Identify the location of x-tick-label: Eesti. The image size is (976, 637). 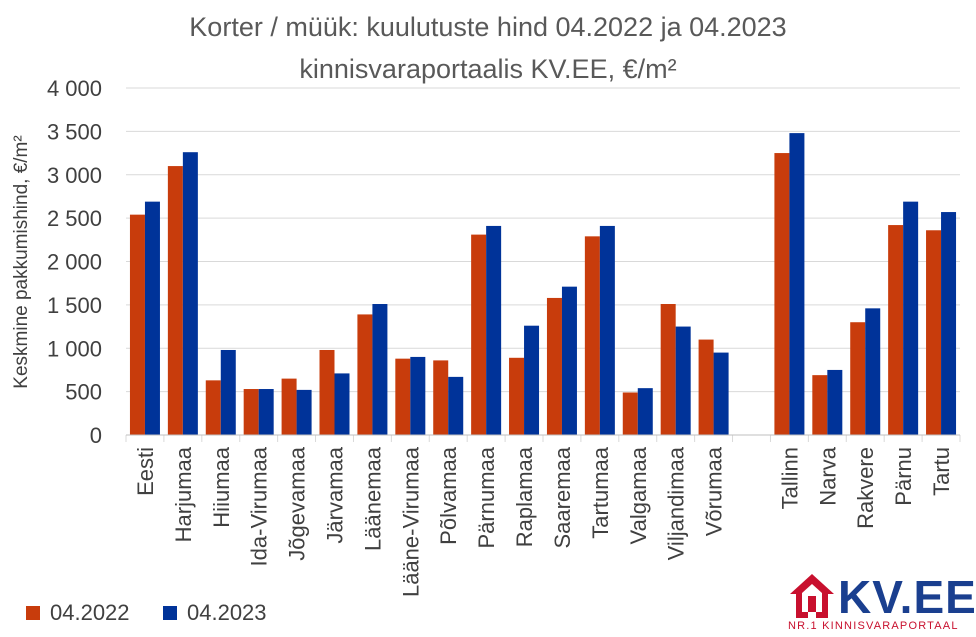
(145, 471).